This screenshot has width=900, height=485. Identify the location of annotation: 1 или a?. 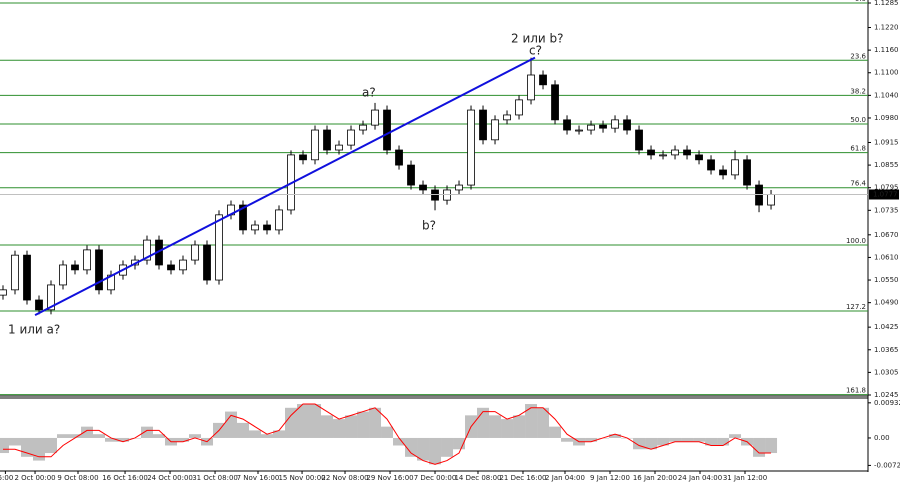
(34, 330).